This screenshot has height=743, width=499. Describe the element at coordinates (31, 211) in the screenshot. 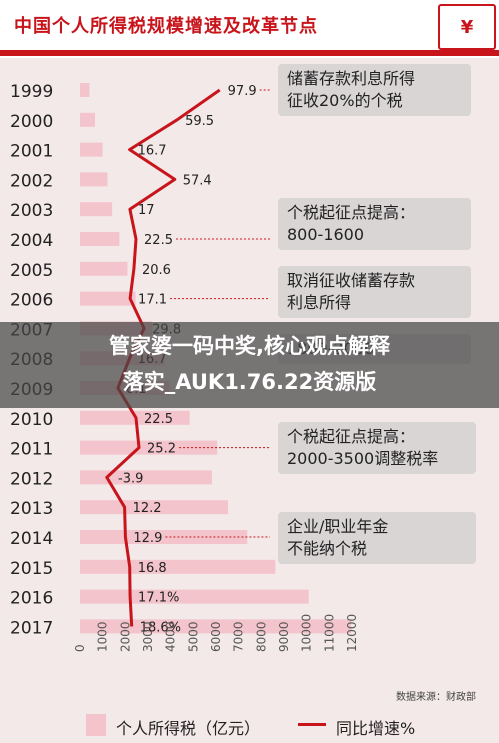

I see `year-label-2003: 2003` at that location.